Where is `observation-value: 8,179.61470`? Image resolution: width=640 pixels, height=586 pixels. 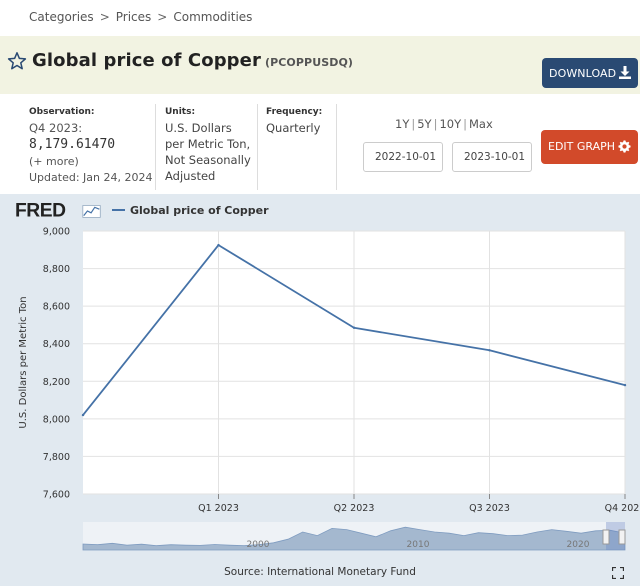
observation-value: 8,179.61470 is located at coordinates (72, 144).